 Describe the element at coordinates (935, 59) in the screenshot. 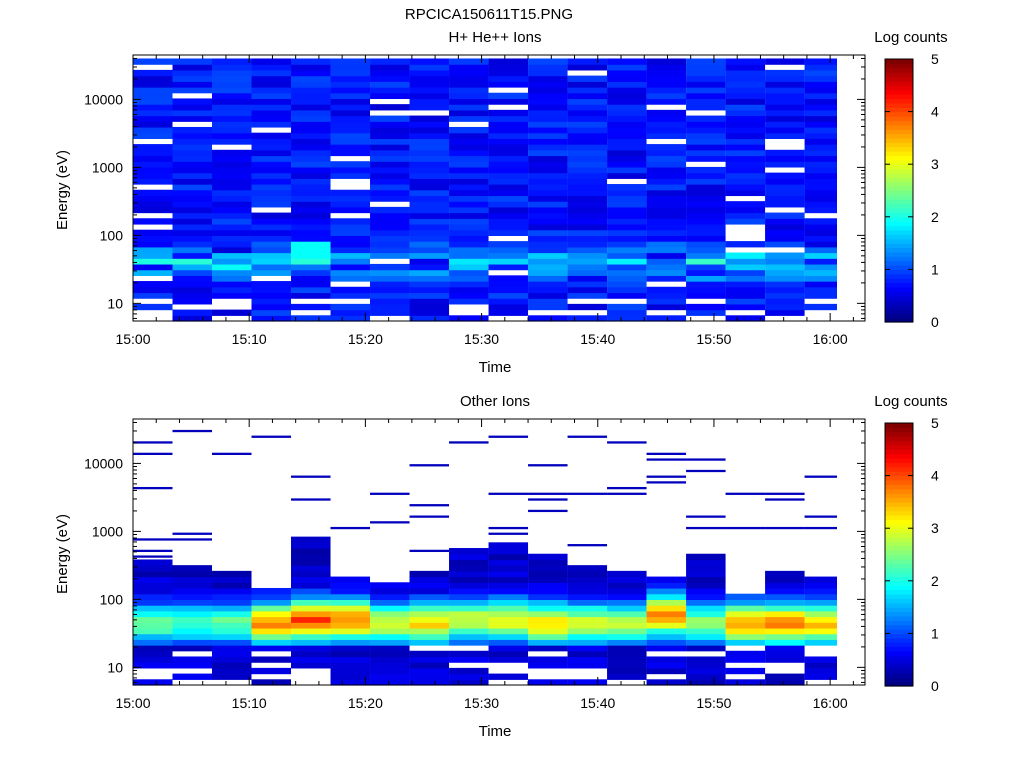

I see `colorbar-tick-label: 5` at that location.